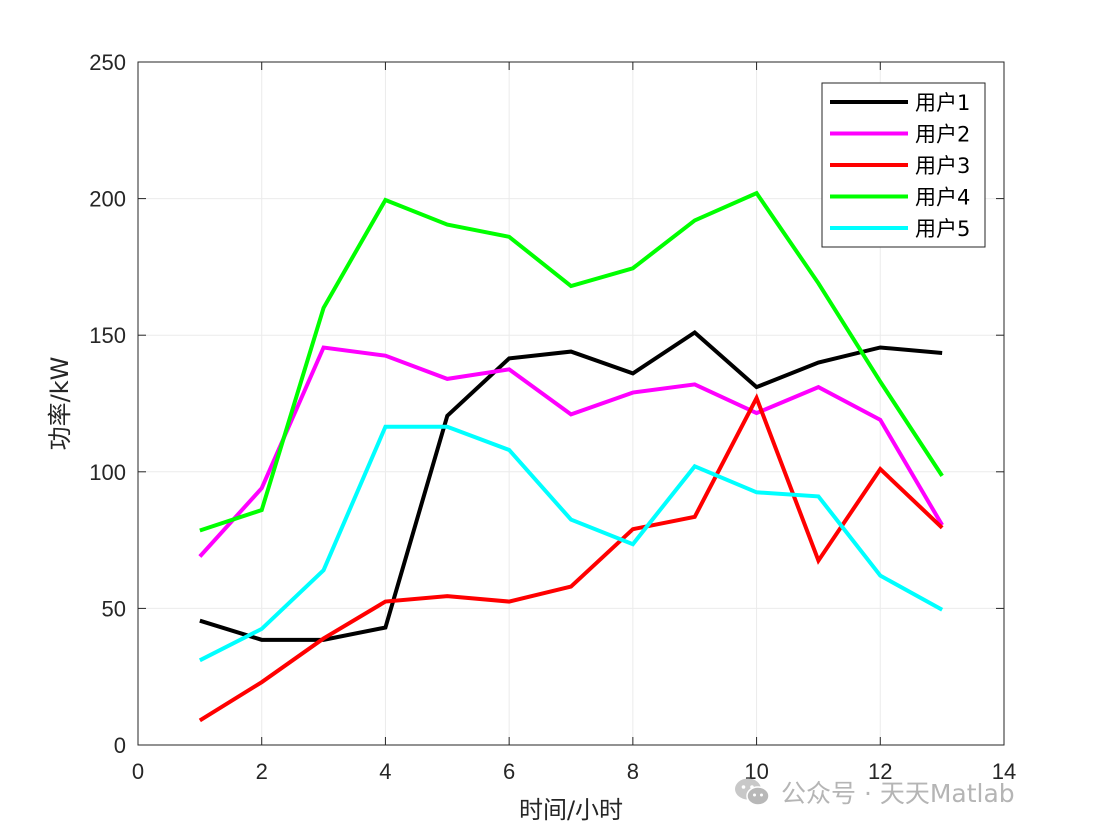  I want to click on y-tick-label: 250, so click(107, 62).